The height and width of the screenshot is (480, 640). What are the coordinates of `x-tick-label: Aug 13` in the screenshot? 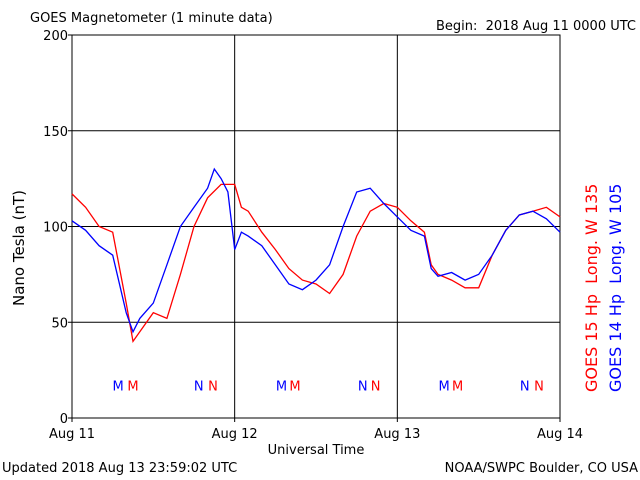 It's located at (397, 434).